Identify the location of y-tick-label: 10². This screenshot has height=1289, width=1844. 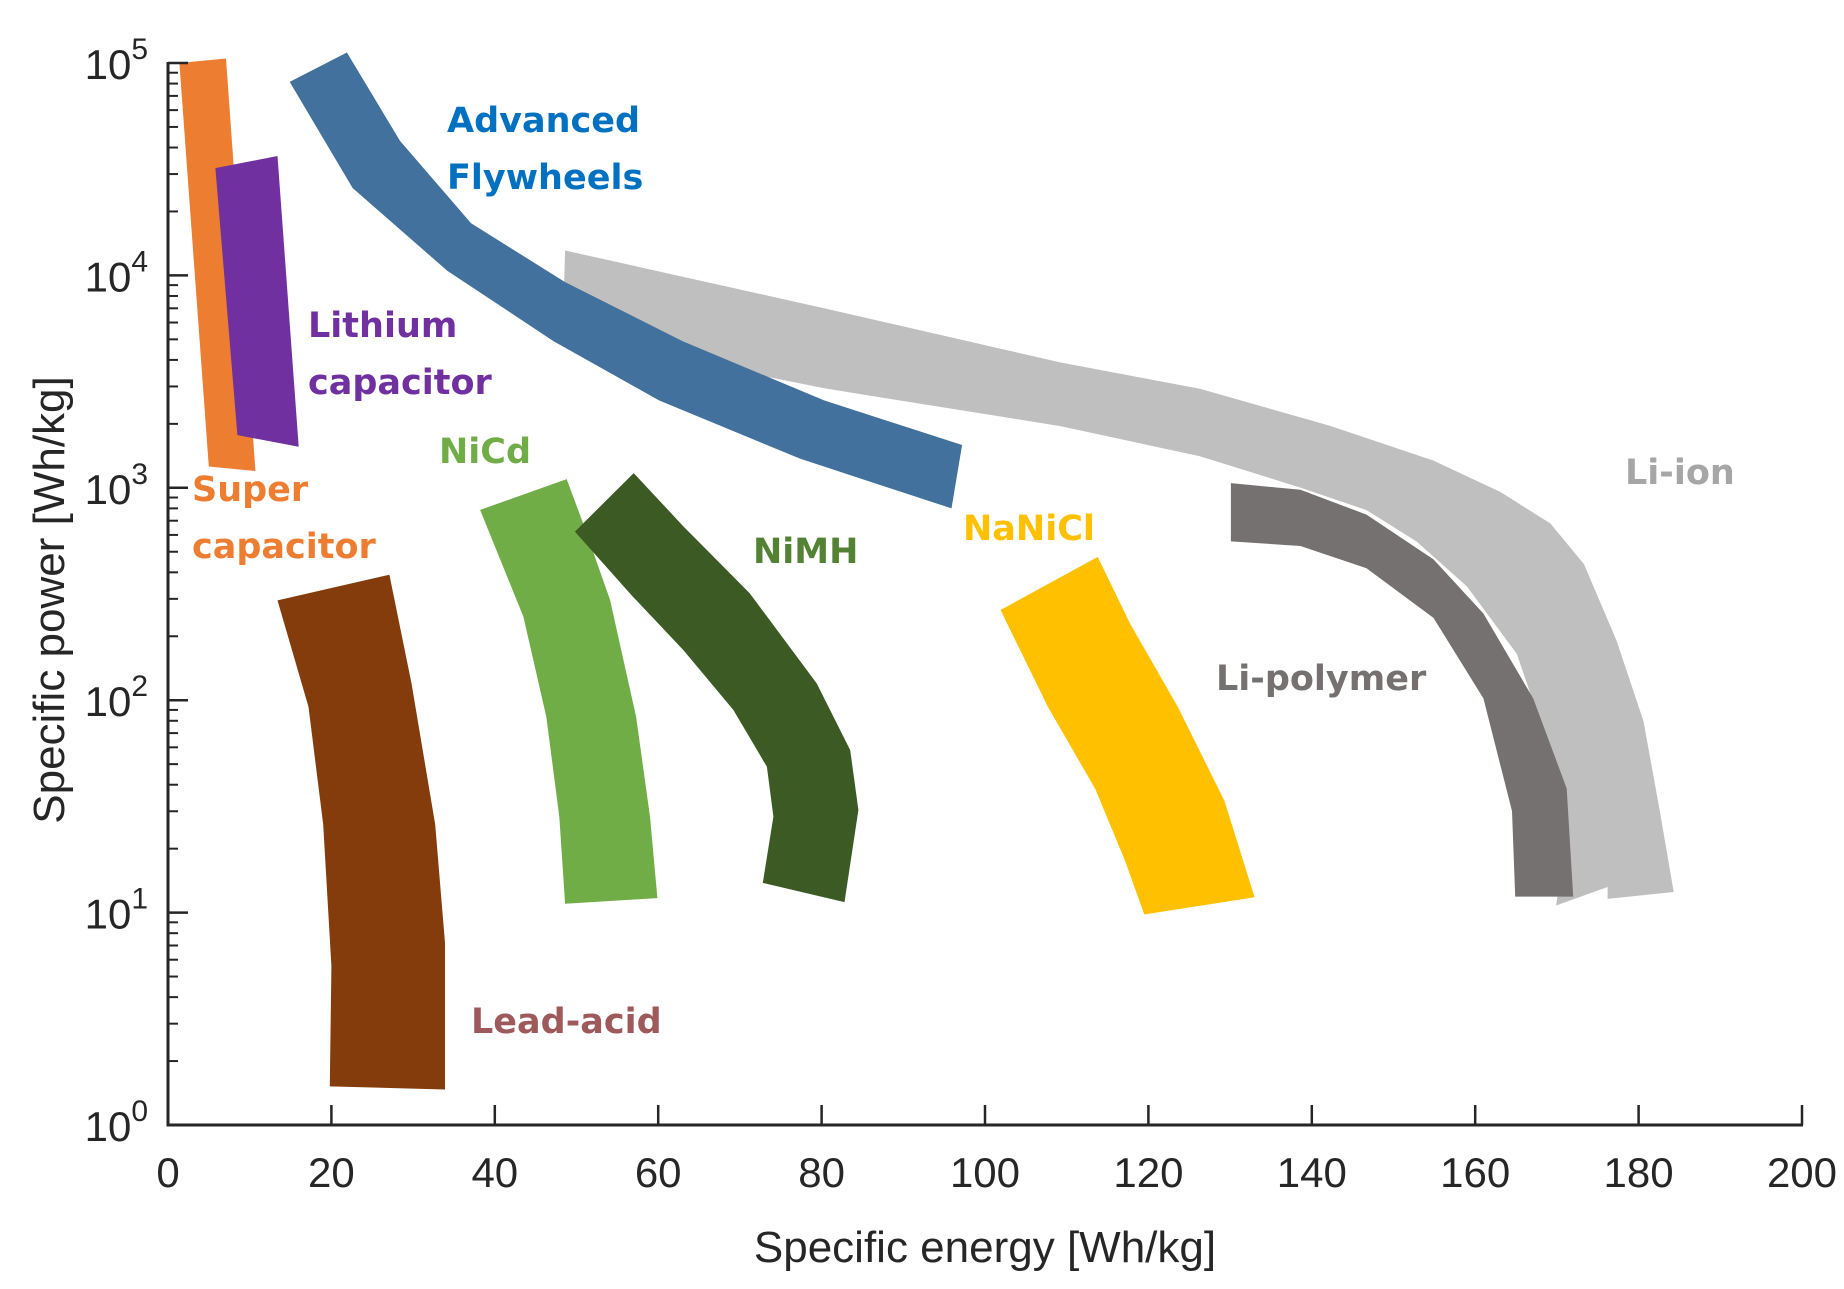
(116, 697).